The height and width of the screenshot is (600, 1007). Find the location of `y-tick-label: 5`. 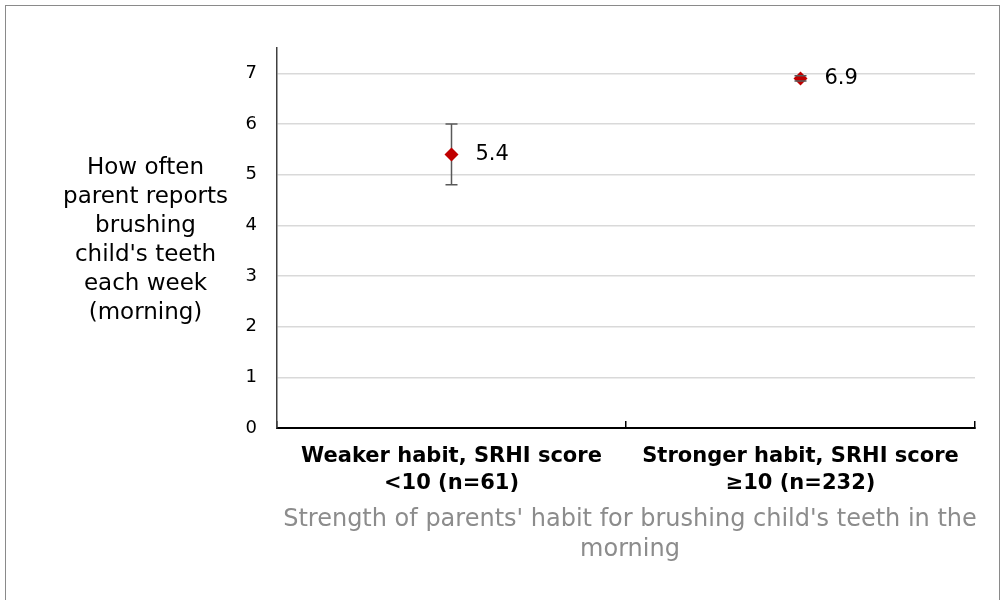

y-tick-label: 5 is located at coordinates (251, 173).